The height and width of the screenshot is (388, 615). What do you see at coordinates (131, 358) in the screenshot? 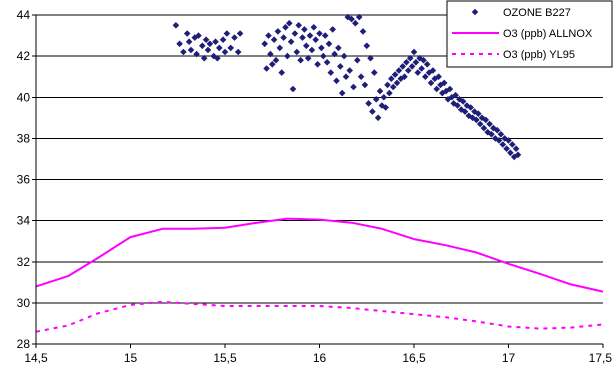
I see `x-tick-label: 15` at bounding box center [131, 358].